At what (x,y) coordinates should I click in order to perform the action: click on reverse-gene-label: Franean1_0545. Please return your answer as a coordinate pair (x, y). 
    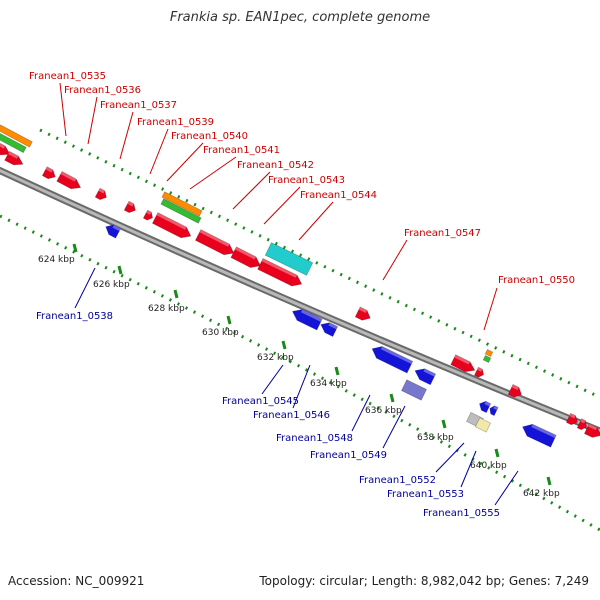
    Looking at the image, I should click on (260, 401).